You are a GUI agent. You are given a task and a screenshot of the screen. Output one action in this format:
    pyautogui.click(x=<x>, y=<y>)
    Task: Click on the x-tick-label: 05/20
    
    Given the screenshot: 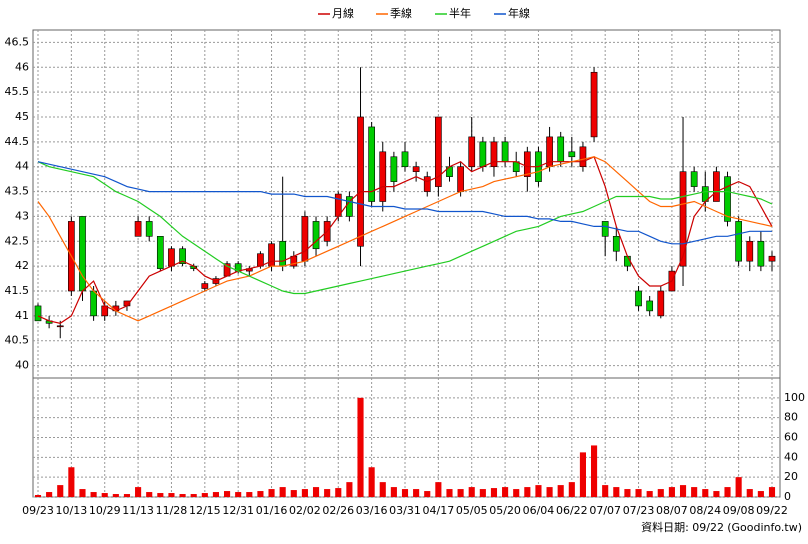 What is the action you would take?
    pyautogui.click(x=505, y=510)
    